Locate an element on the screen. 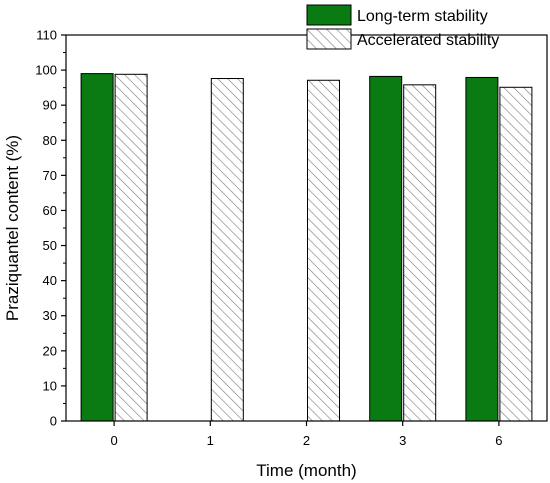 The height and width of the screenshot is (483, 550). y-tick-label: 100 is located at coordinates (46, 70).